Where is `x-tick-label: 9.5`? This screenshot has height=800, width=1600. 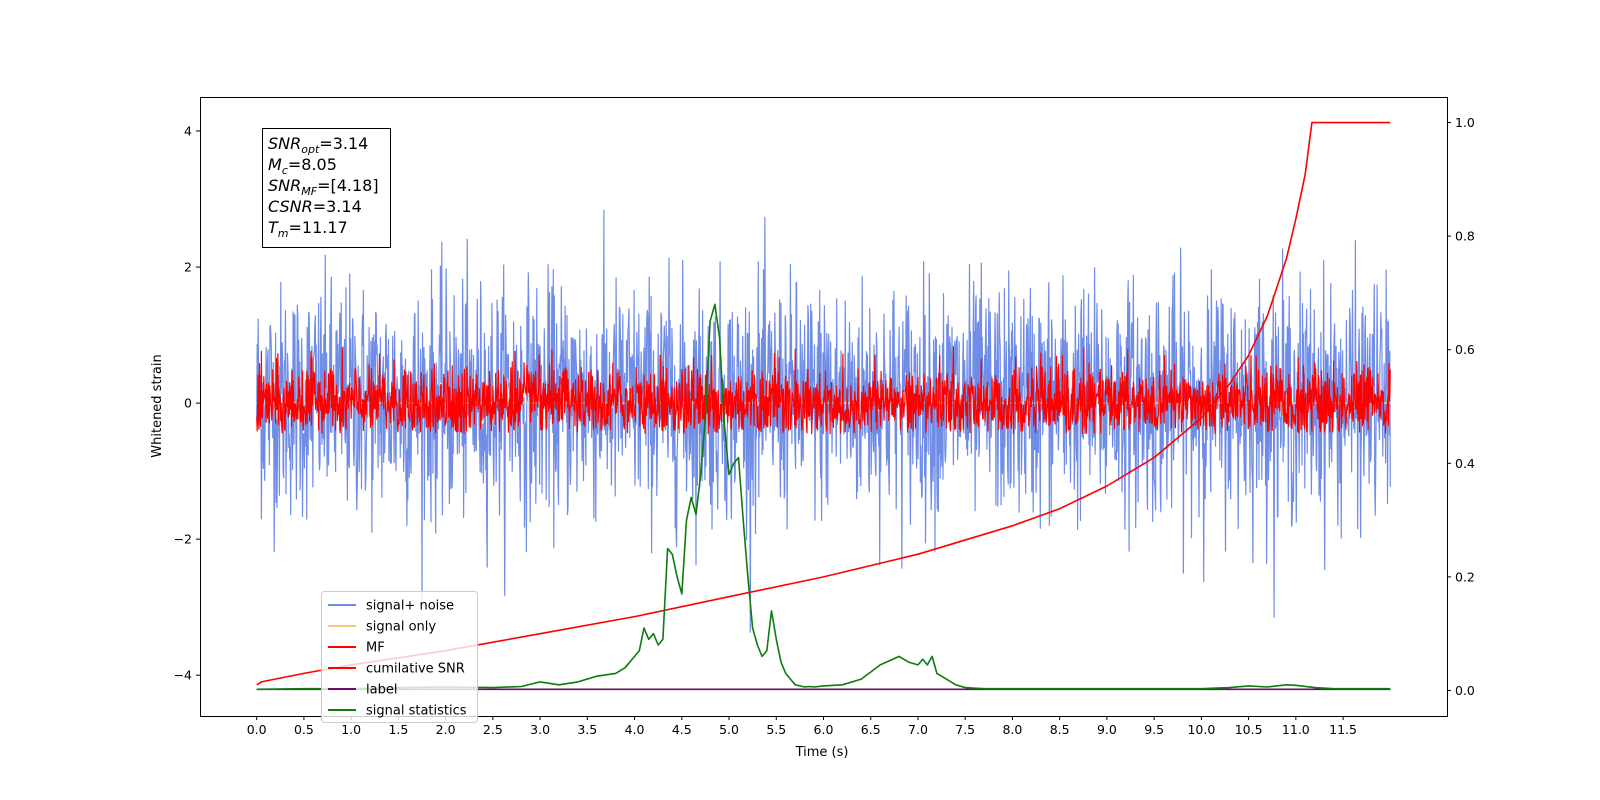
x-tick-label: 9.5 is located at coordinates (1154, 729).